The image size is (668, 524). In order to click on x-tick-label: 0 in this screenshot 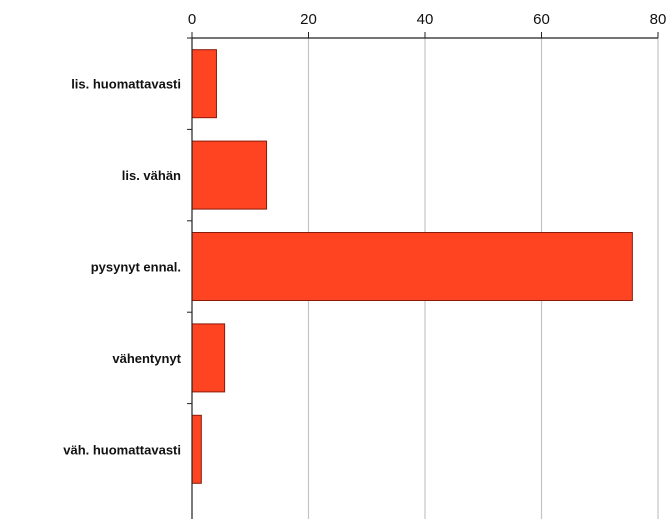, I will do `click(192, 19)`.